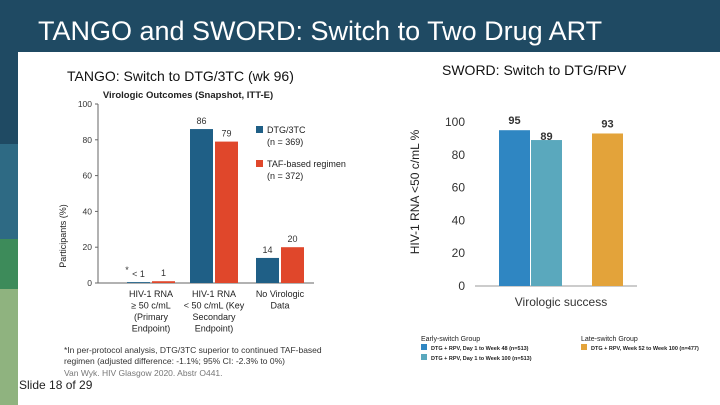  What do you see at coordinates (481, 359) in the screenshot?
I see `sword-legend-label: DTG + RPV, Day 1 to Week 100 (n=513)` at bounding box center [481, 359].